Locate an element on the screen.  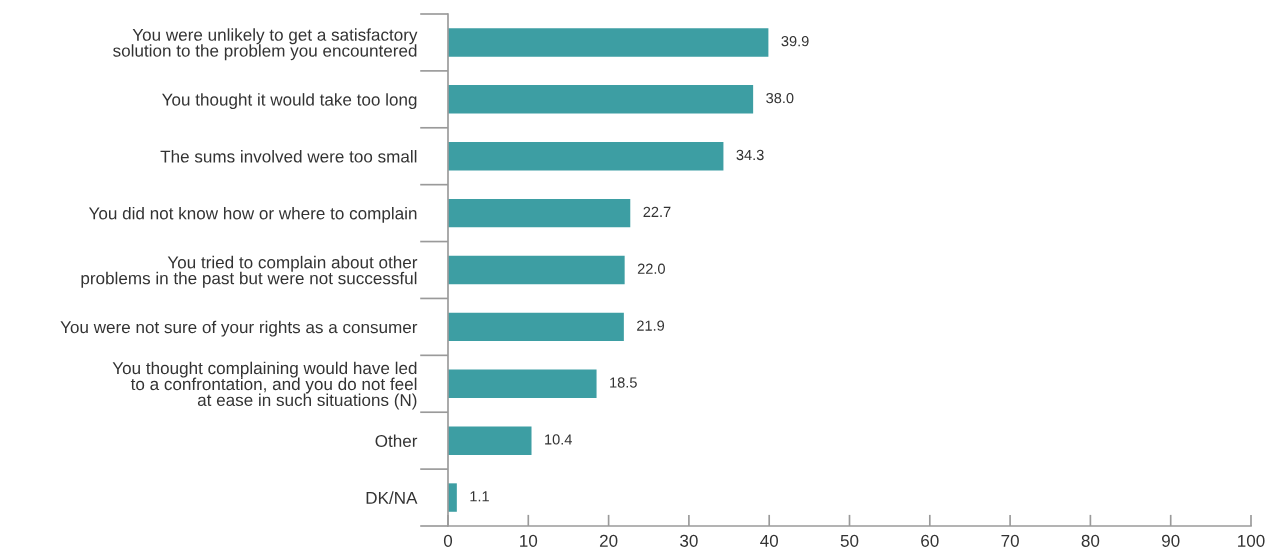
x-tick-label: 0 is located at coordinates (448, 540).